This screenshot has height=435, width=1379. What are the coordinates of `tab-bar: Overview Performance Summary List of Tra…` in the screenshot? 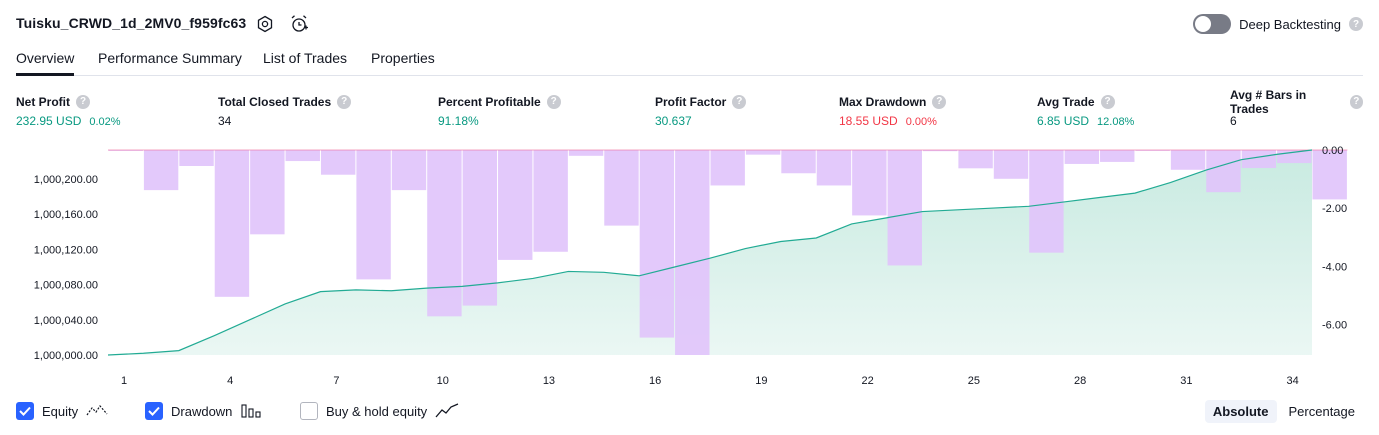 It's located at (689, 60).